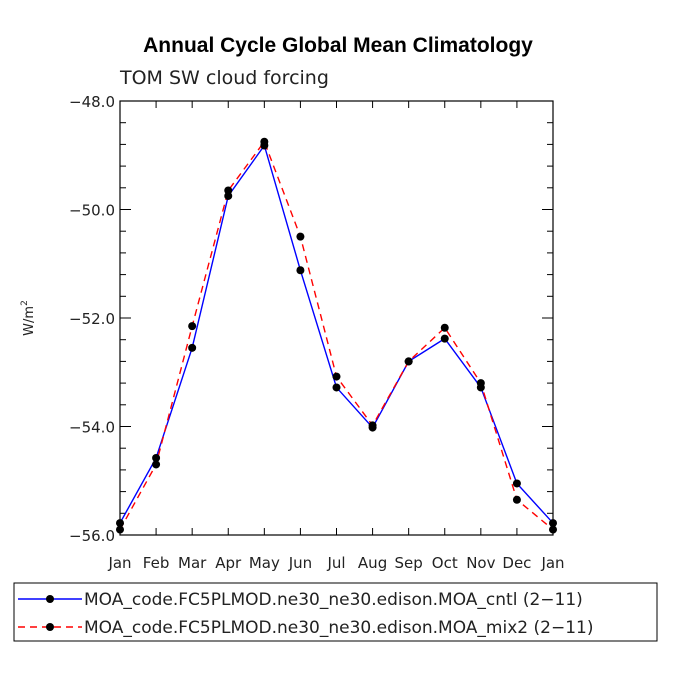  Describe the element at coordinates (29, 321) in the screenshot. I see `y-axis-label-text: W/m` at that location.